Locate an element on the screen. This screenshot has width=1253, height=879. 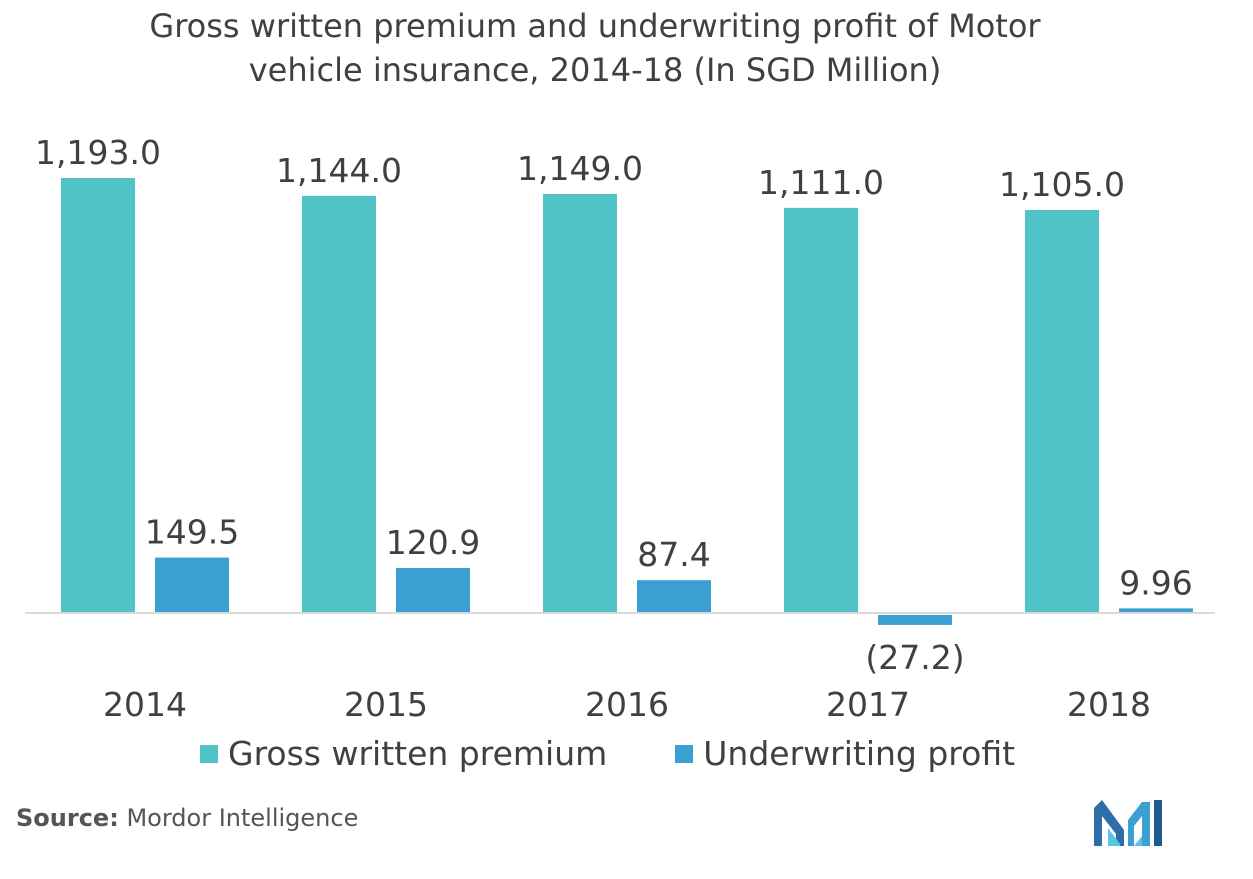
data-label-underwriting-profit-2015: 120.9 is located at coordinates (433, 542).